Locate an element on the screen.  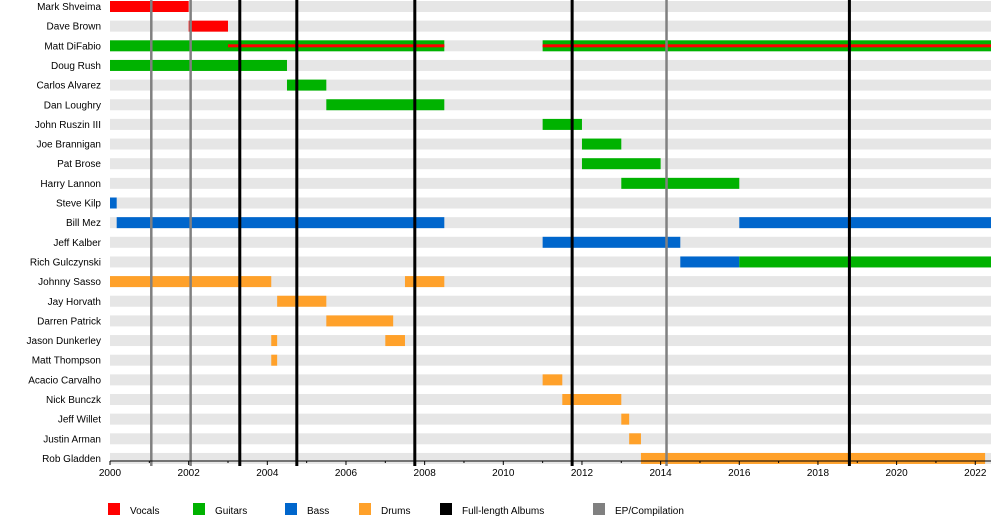
legend-swatch-drums is located at coordinates (365, 509).